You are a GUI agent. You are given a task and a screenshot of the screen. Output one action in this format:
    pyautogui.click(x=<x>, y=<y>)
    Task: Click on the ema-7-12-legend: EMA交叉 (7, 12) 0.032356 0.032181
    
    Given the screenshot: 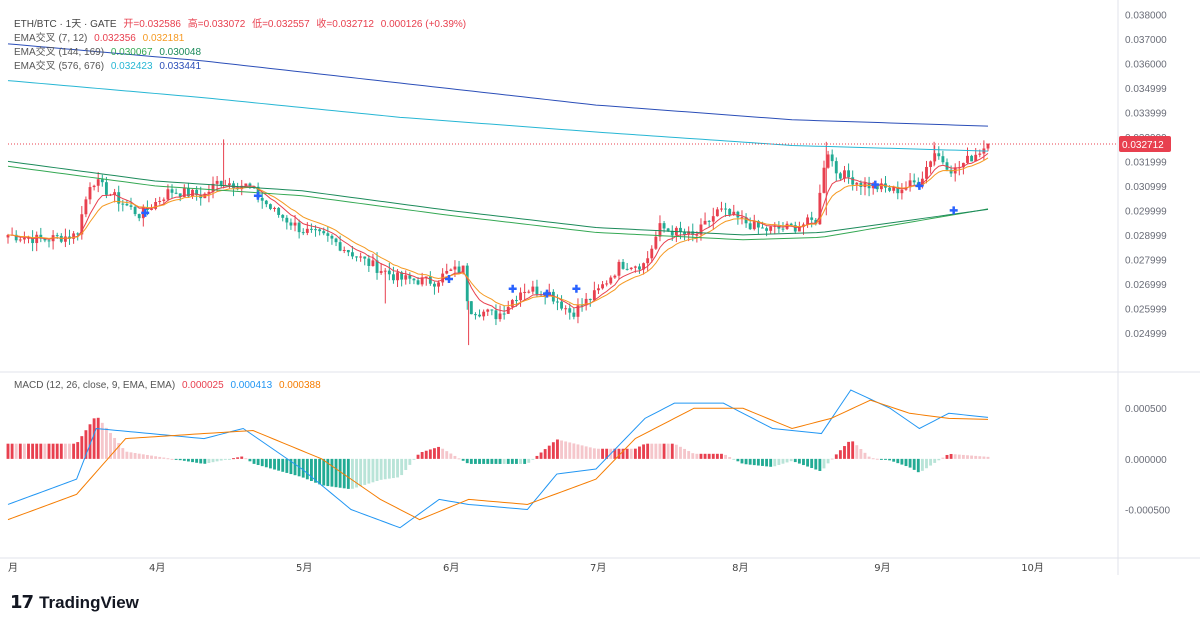 What is the action you would take?
    pyautogui.click(x=101, y=36)
    